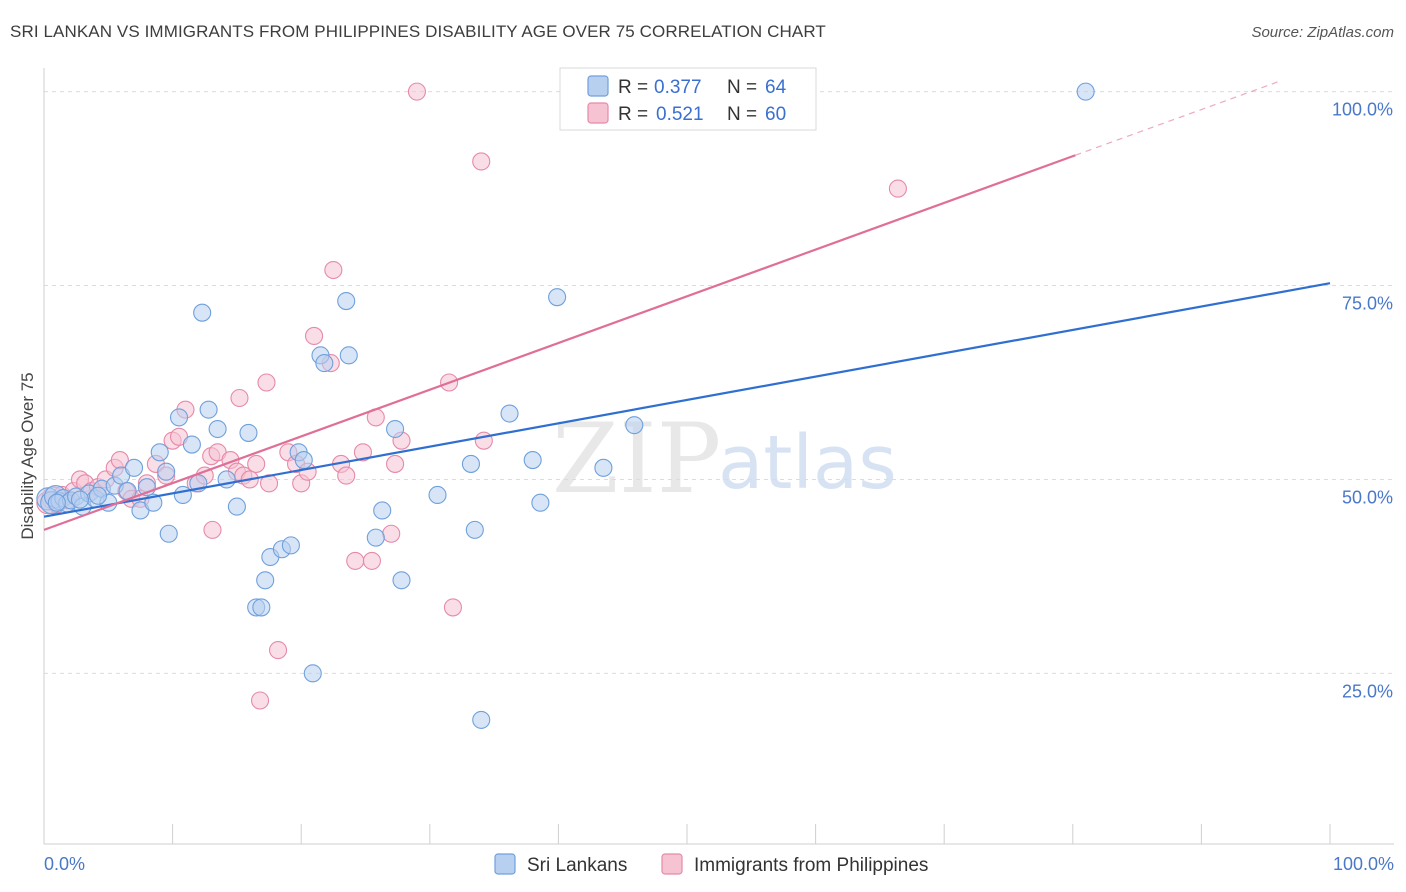  Describe the element at coordinates (672, 864) in the screenshot. I see `series-legend-swatch-philippines` at that location.